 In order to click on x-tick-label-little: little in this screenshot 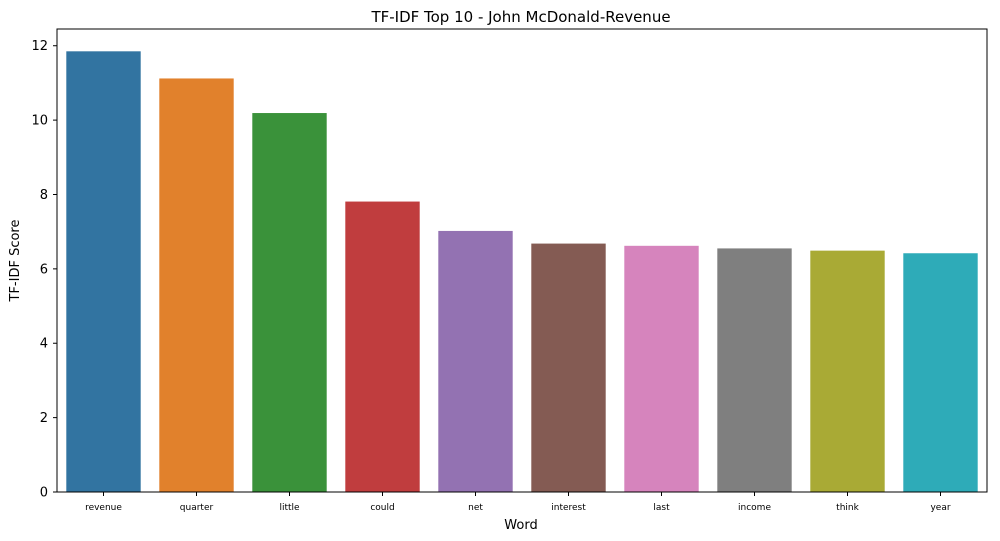, I will do `click(289, 508)`.